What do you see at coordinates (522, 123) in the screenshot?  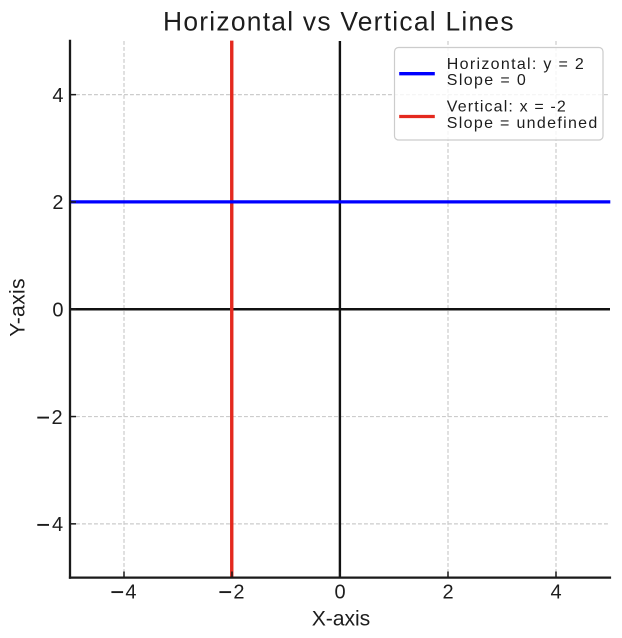 I see `svg-text: Slope = undefined` at bounding box center [522, 123].